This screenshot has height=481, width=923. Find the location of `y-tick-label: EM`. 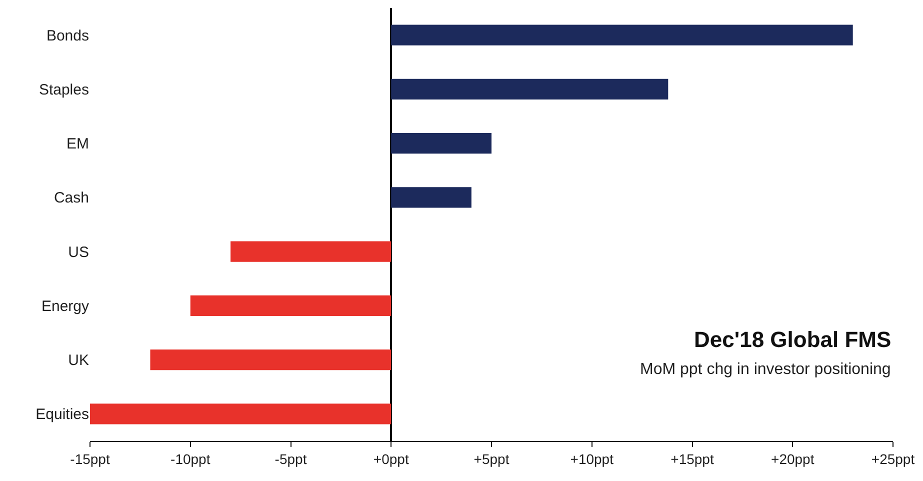

y-tick-label: EM is located at coordinates (77, 144).